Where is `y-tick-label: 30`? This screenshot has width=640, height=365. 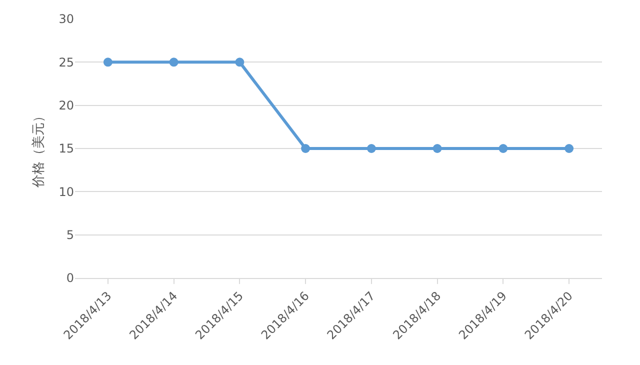
y-tick-label: 30 is located at coordinates (66, 19).